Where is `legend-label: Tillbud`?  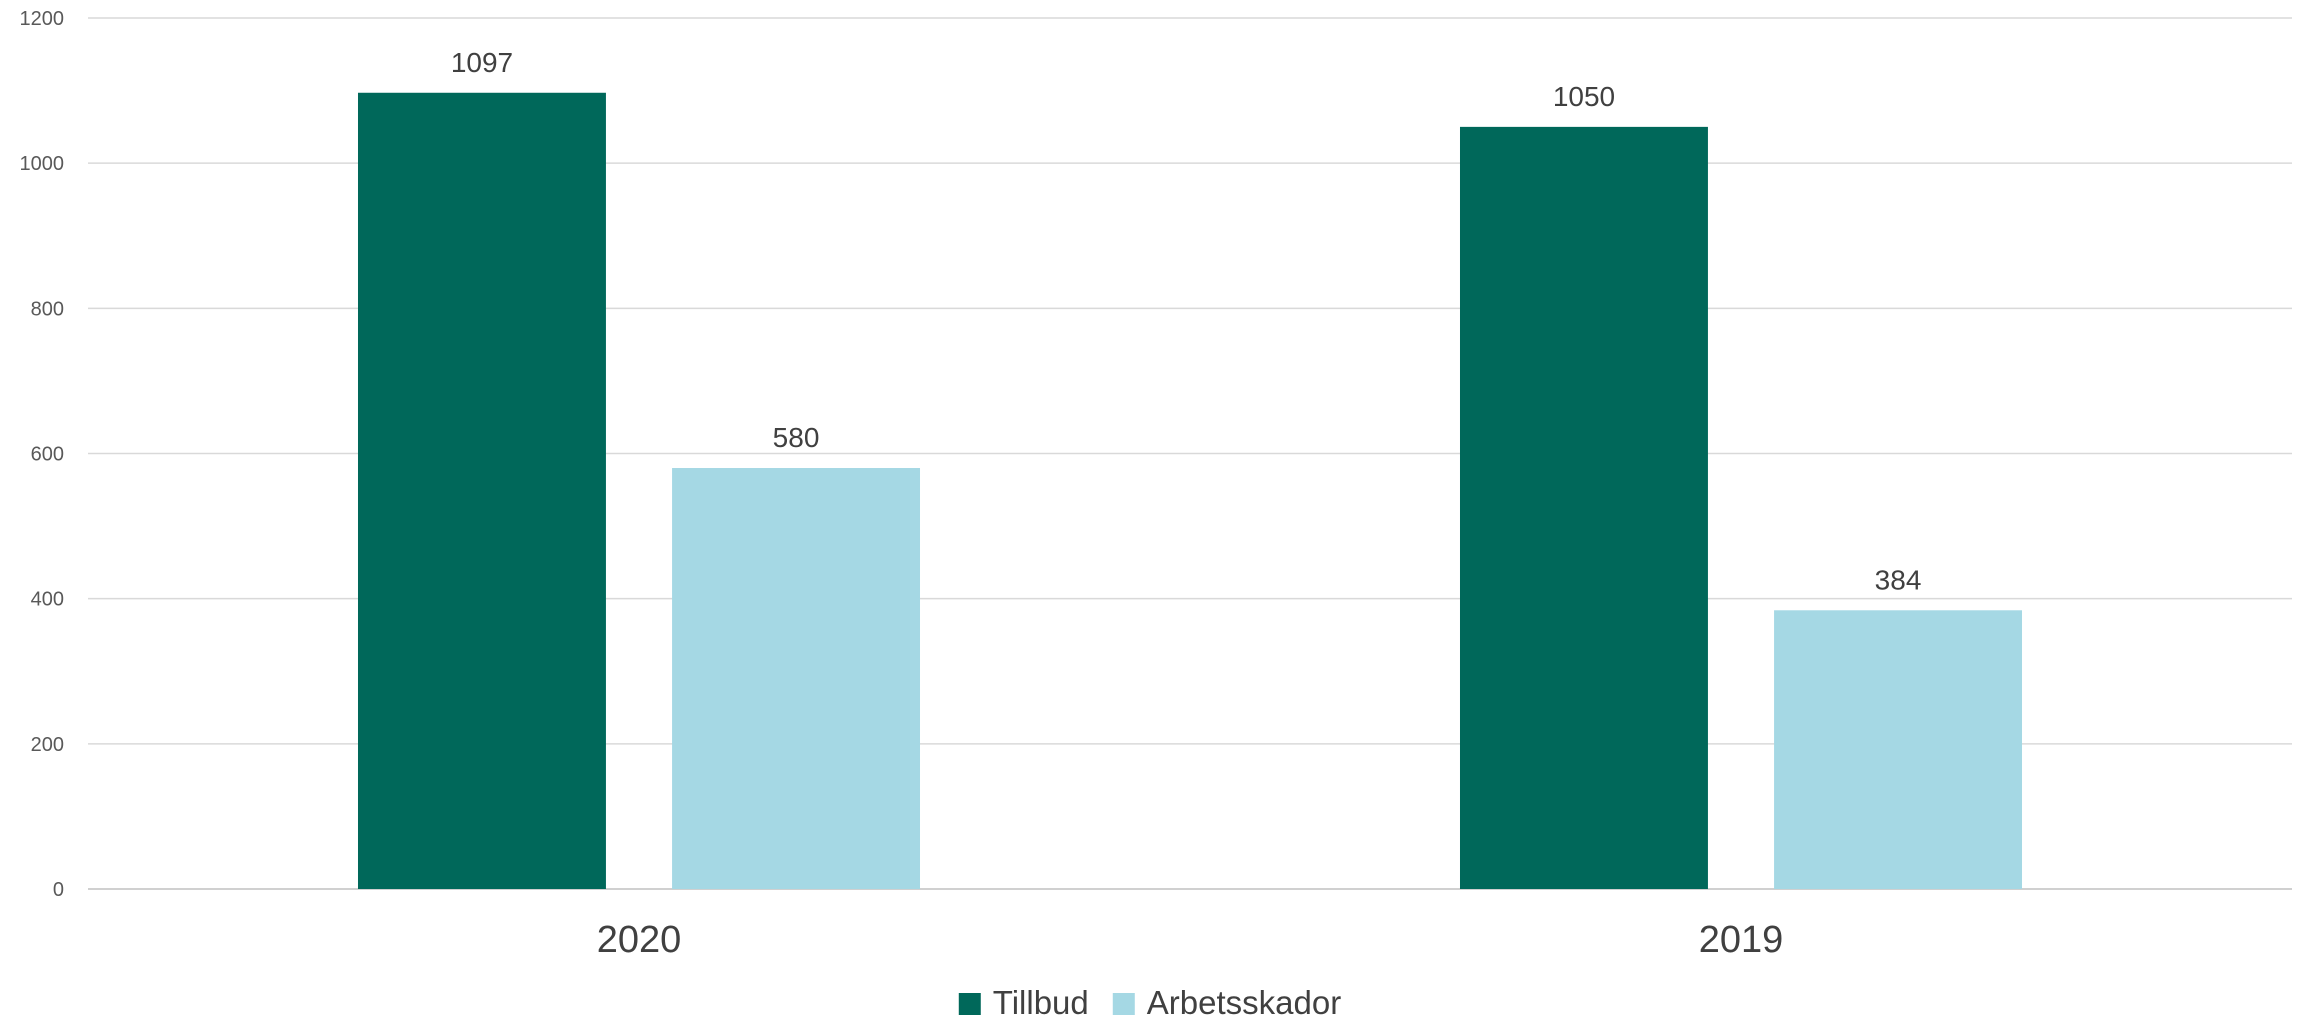 legend-label: Tillbud is located at coordinates (1041, 1002).